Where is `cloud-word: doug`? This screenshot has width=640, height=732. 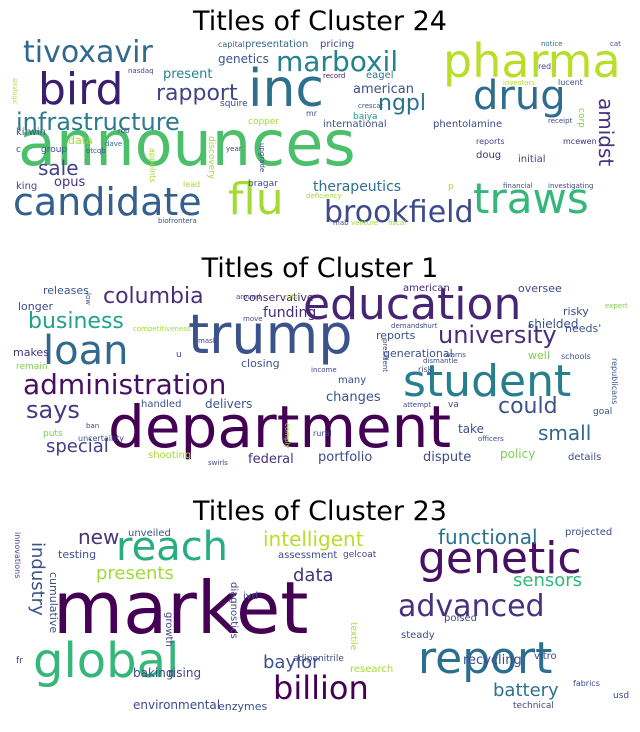
cloud-word: doug is located at coordinates (489, 155).